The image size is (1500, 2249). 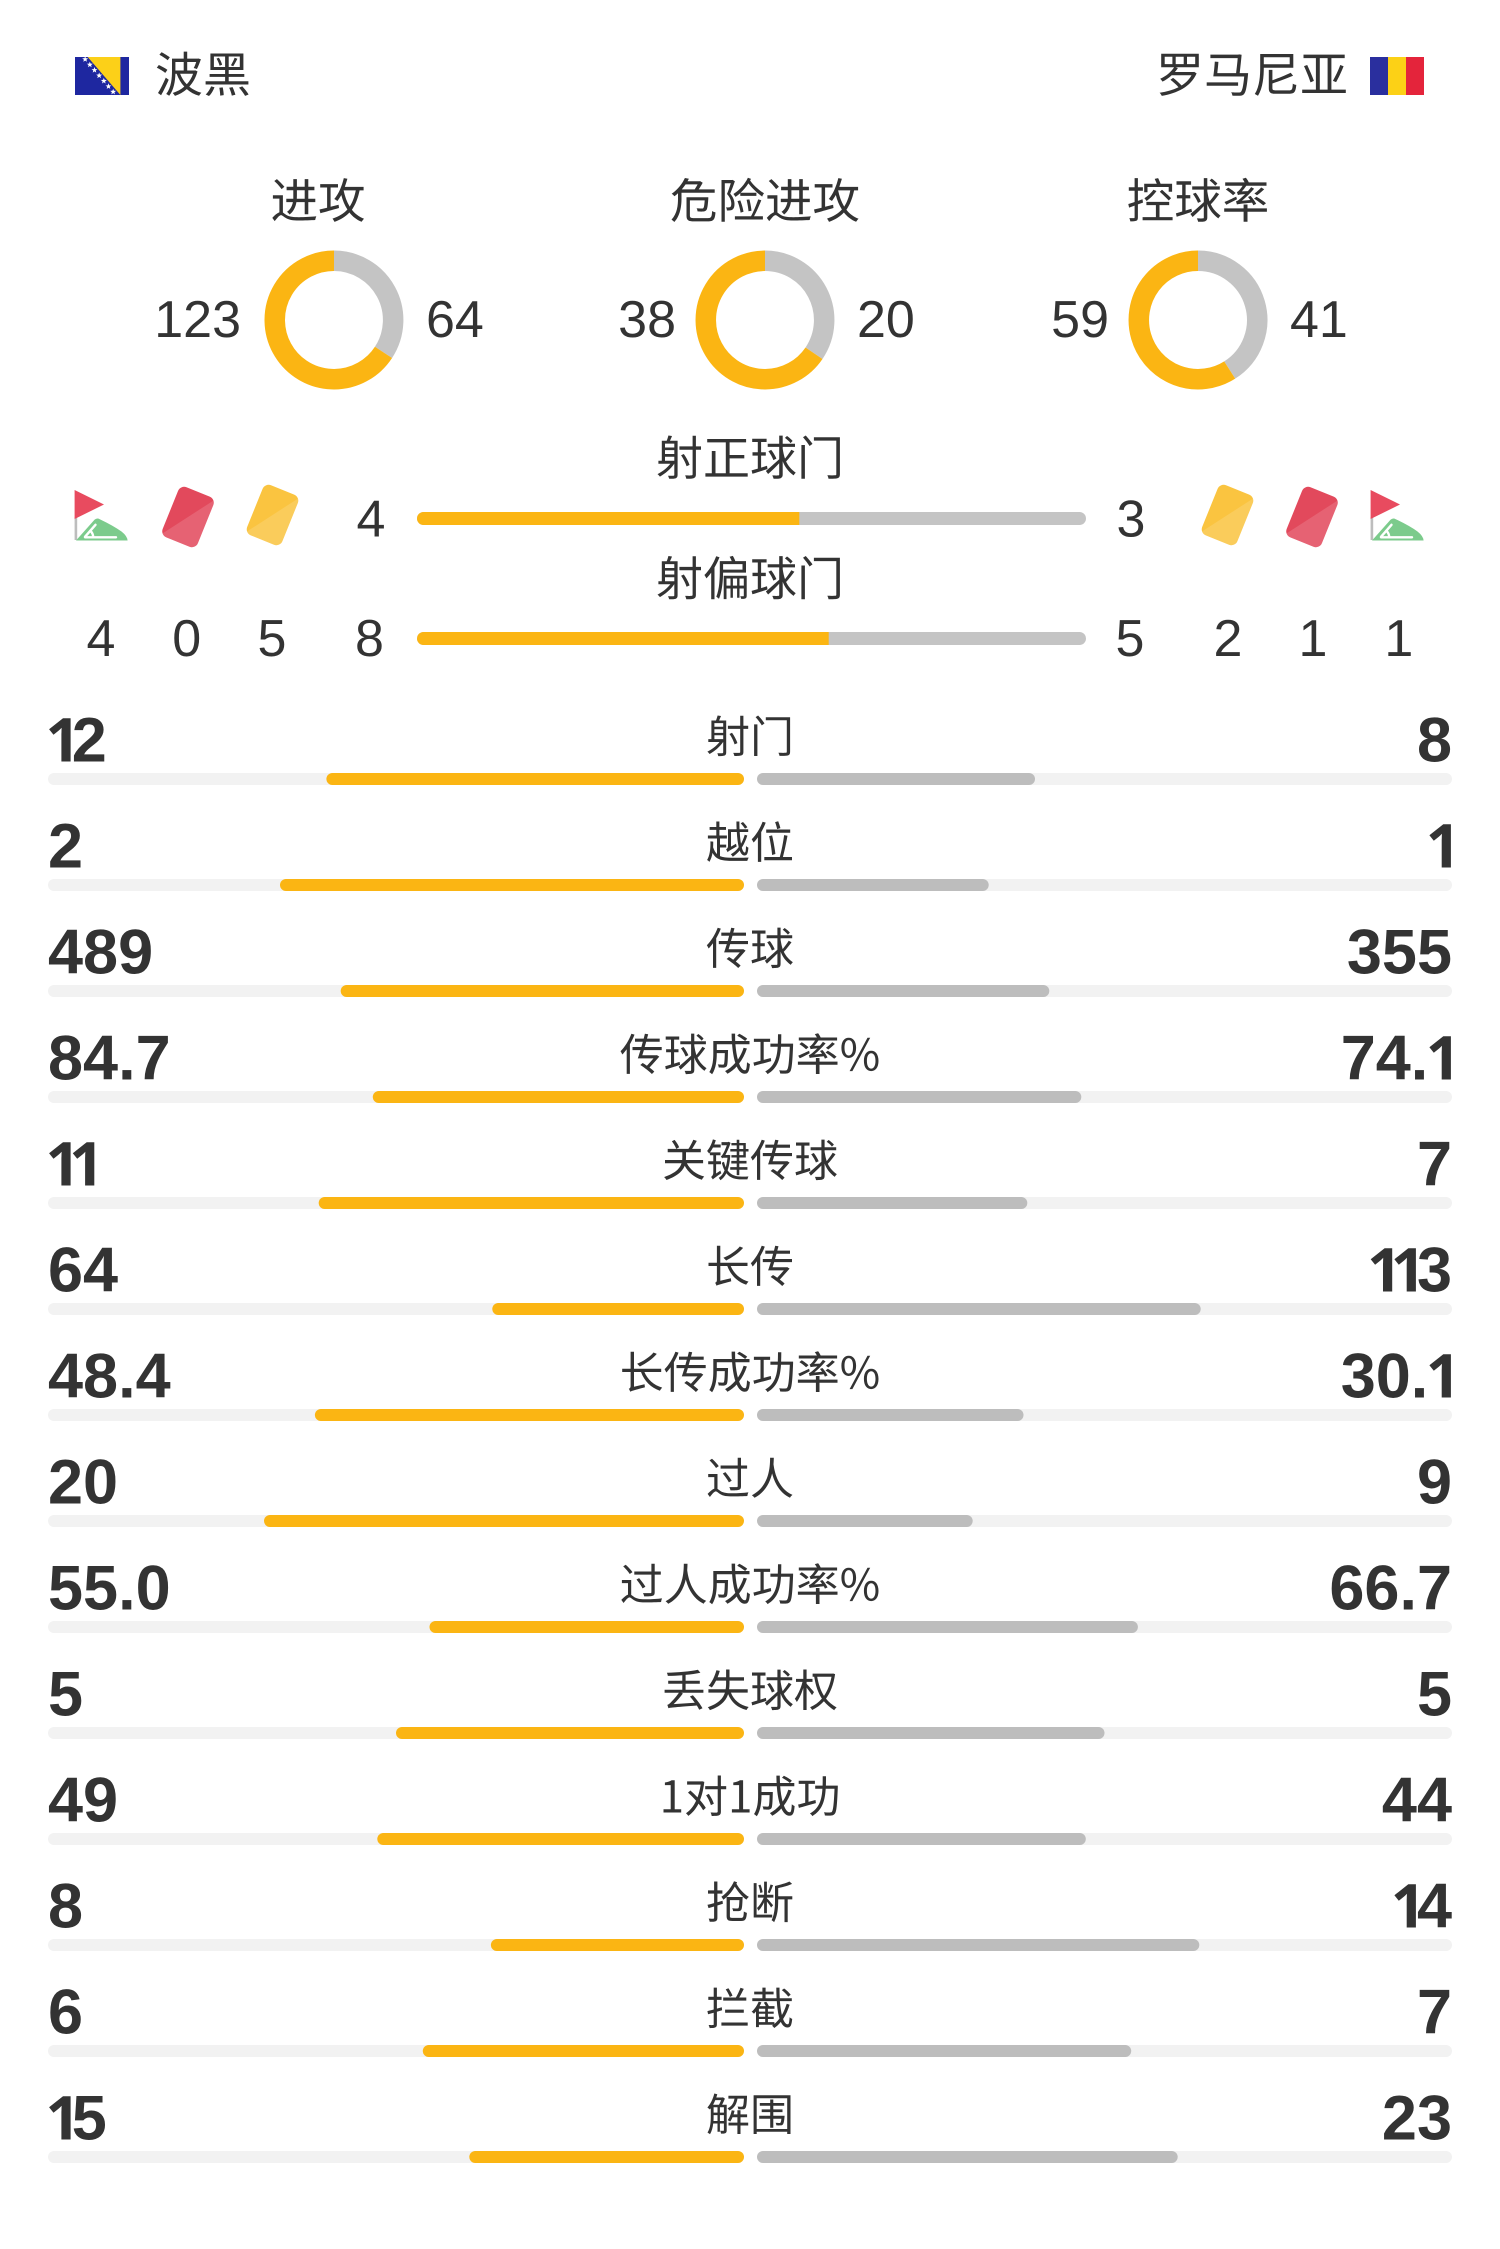 What do you see at coordinates (65, 2013) in the screenshot?
I see `svg-text: 6` at bounding box center [65, 2013].